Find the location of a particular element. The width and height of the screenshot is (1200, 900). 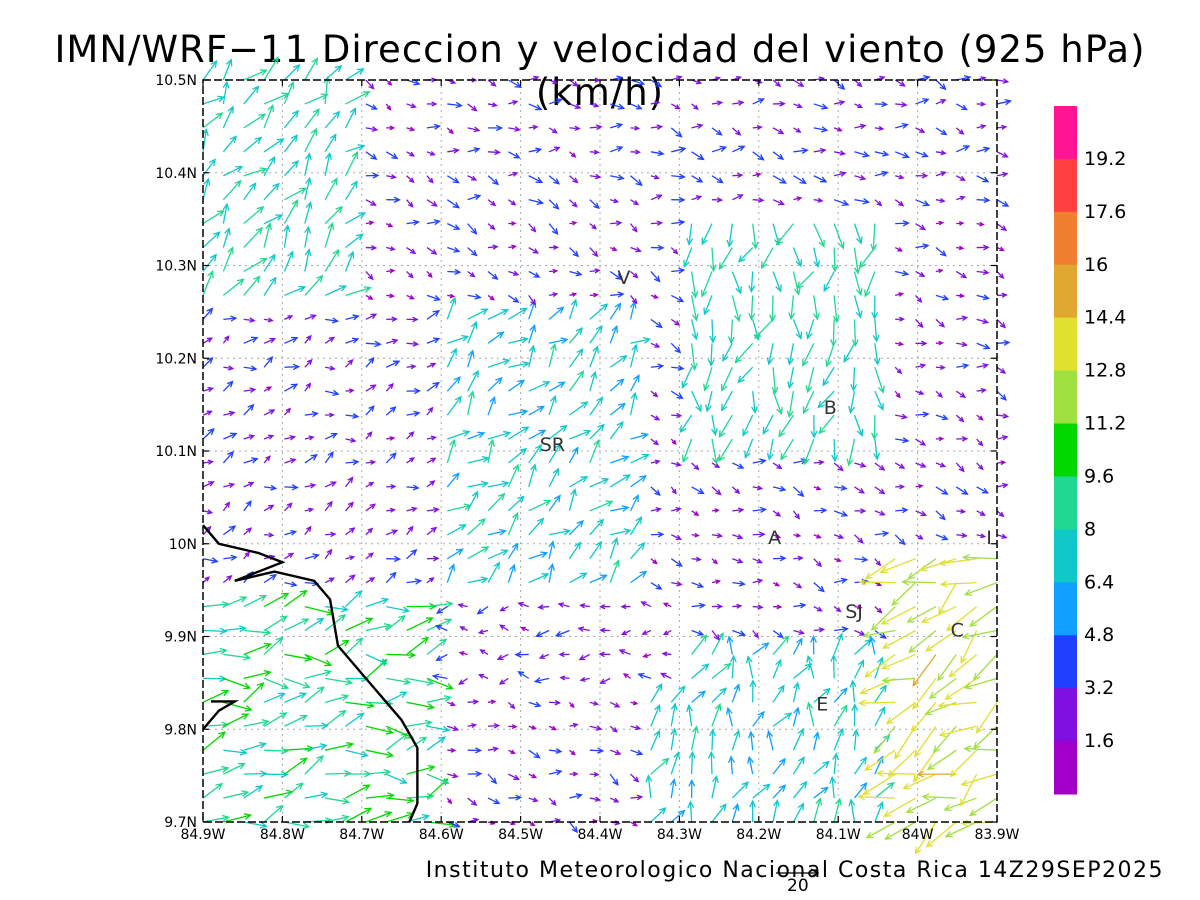

colorbar-label: 12.8 is located at coordinates (1105, 371).